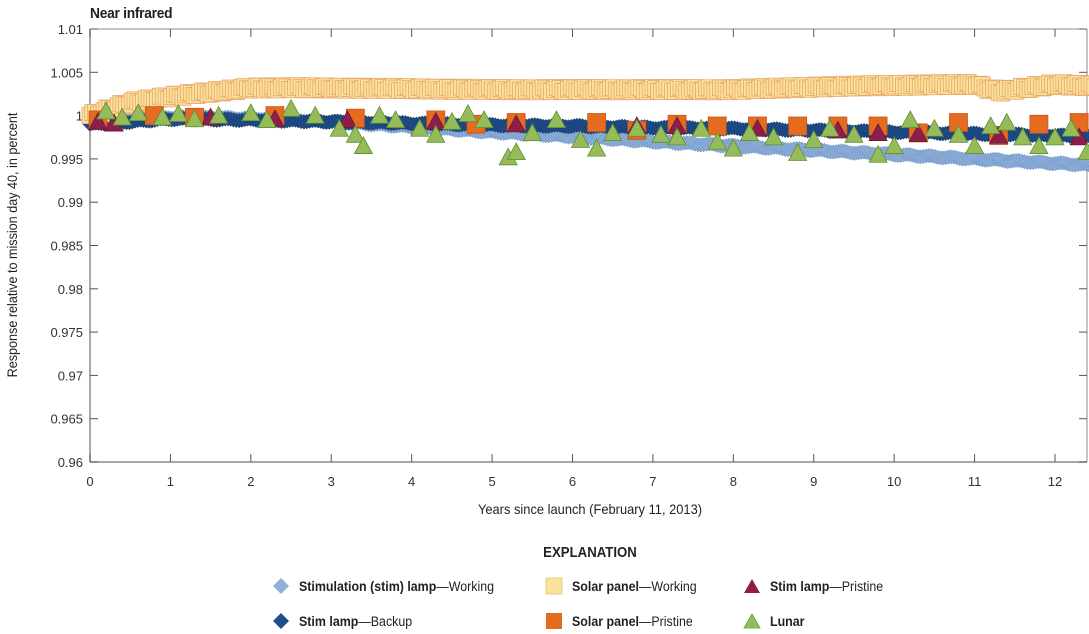 The width and height of the screenshot is (1089, 634). What do you see at coordinates (975, 481) in the screenshot?
I see `x-tick-label: 11` at bounding box center [975, 481].